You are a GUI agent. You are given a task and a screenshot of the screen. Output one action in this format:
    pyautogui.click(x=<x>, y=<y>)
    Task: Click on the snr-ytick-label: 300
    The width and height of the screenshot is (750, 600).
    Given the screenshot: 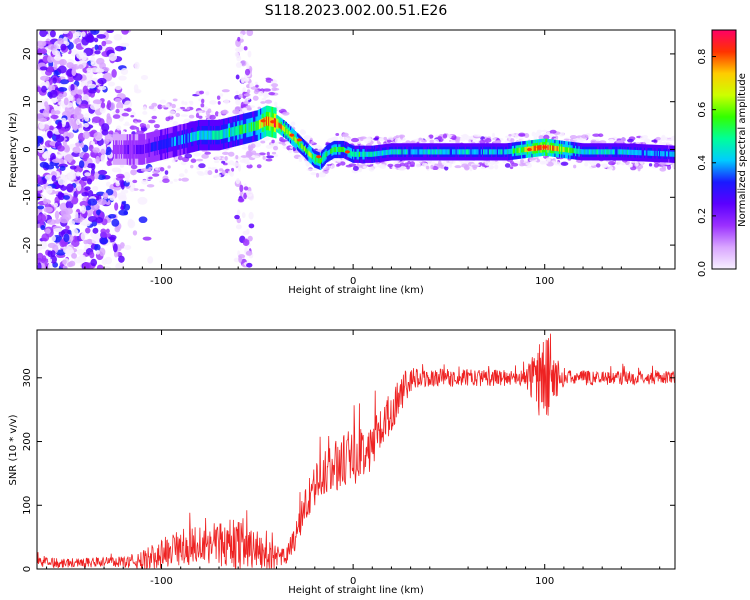 What is the action you would take?
    pyautogui.click(x=27, y=377)
    